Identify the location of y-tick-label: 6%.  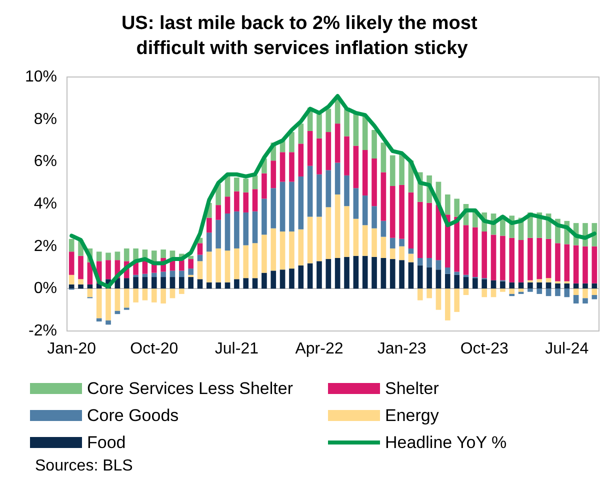
(45, 161).